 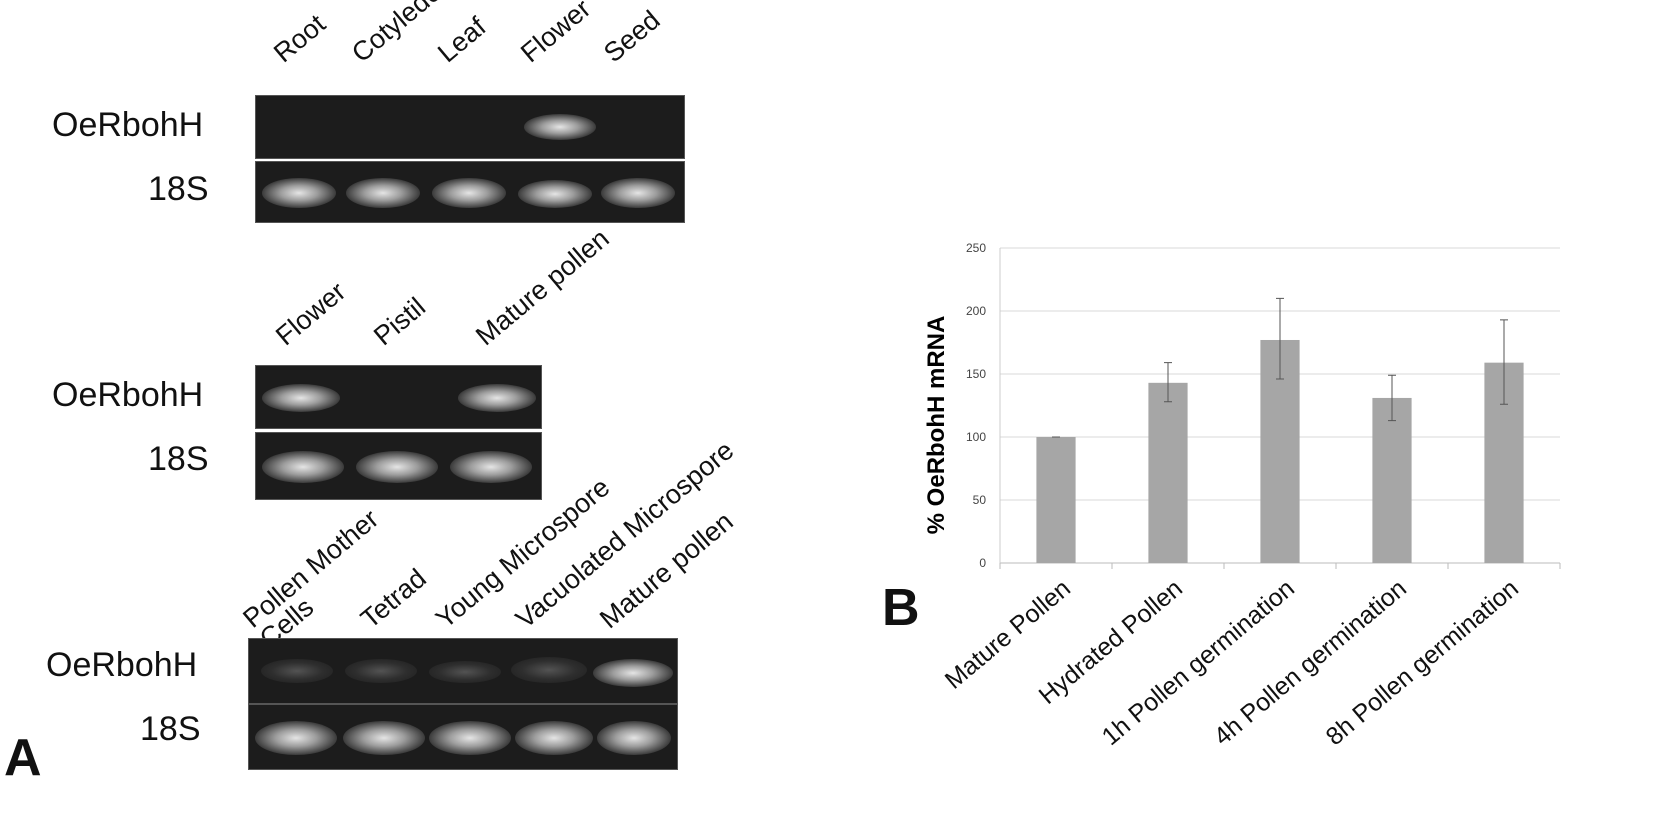 What do you see at coordinates (1310, 662) in the screenshot?
I see `x-tick-label: 4h Pollen germination` at bounding box center [1310, 662].